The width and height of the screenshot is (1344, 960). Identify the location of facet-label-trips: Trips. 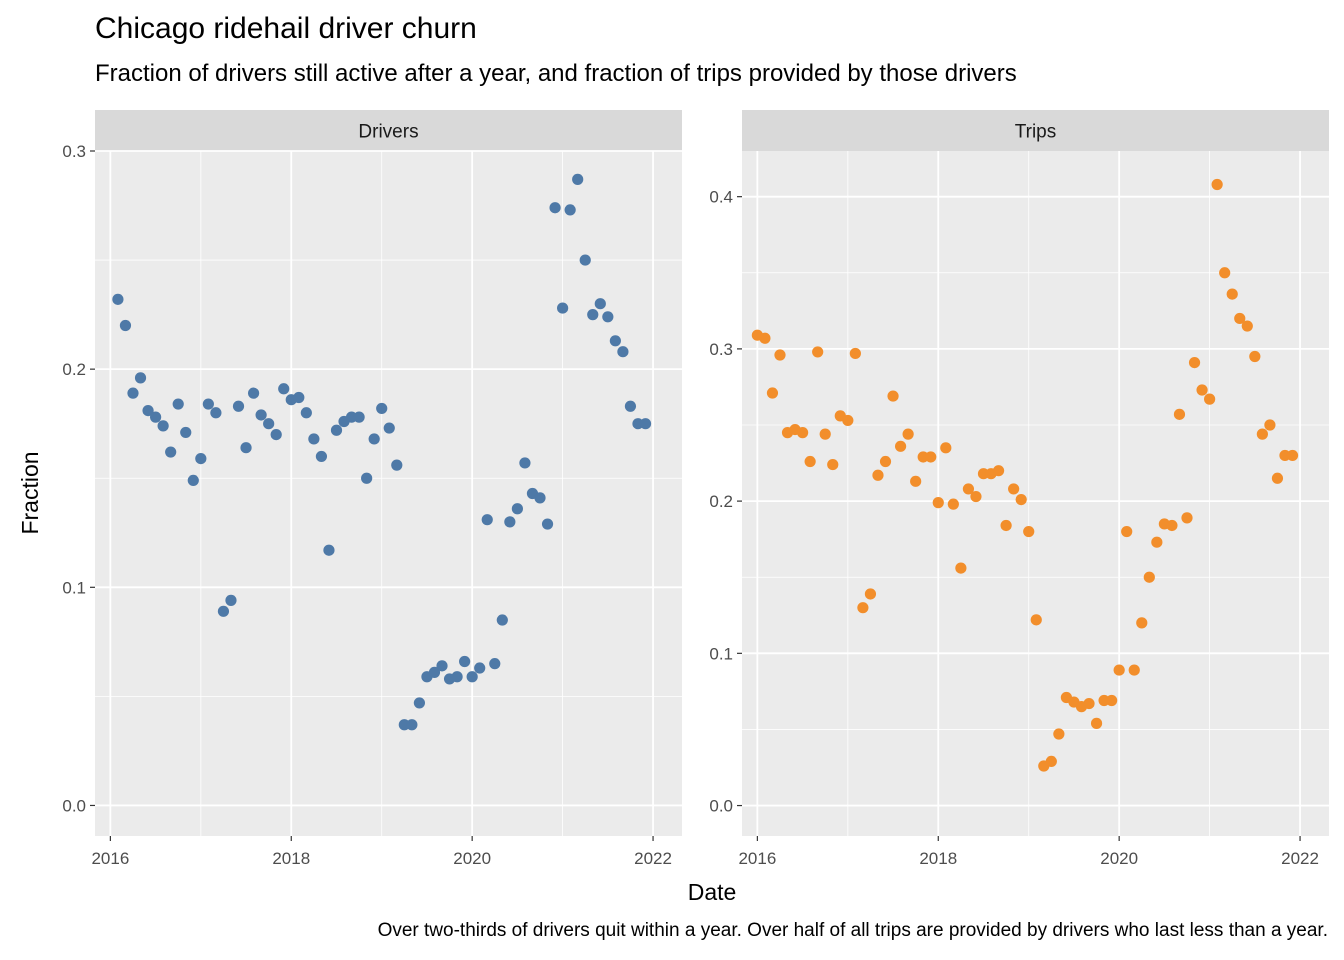
(1036, 132).